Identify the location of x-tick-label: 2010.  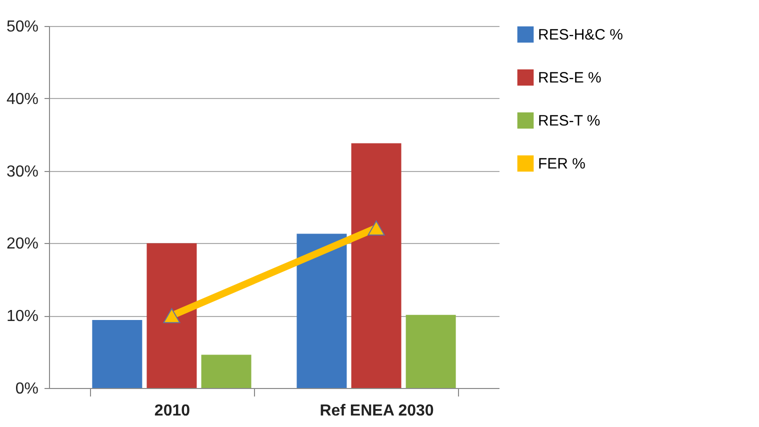
(172, 411).